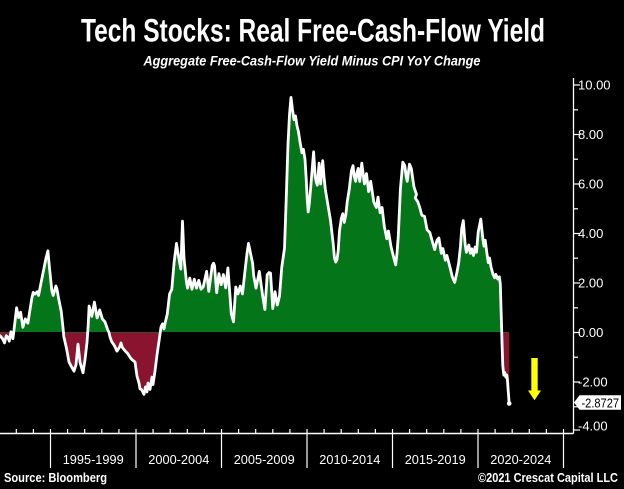  I want to click on svg-text: 2020-2024, so click(520, 459).